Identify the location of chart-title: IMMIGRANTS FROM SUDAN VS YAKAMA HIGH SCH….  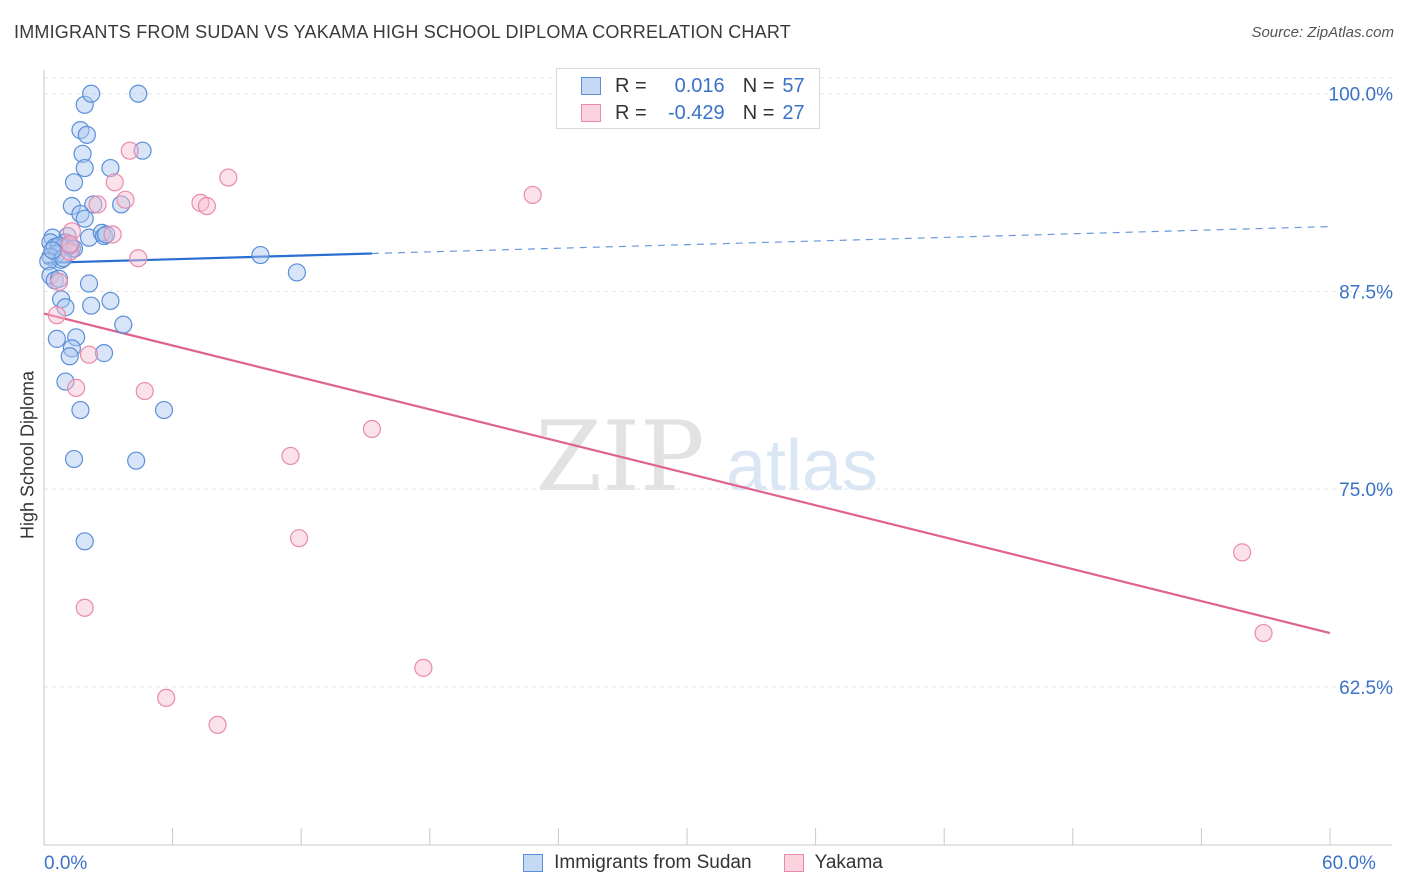
(402, 32).